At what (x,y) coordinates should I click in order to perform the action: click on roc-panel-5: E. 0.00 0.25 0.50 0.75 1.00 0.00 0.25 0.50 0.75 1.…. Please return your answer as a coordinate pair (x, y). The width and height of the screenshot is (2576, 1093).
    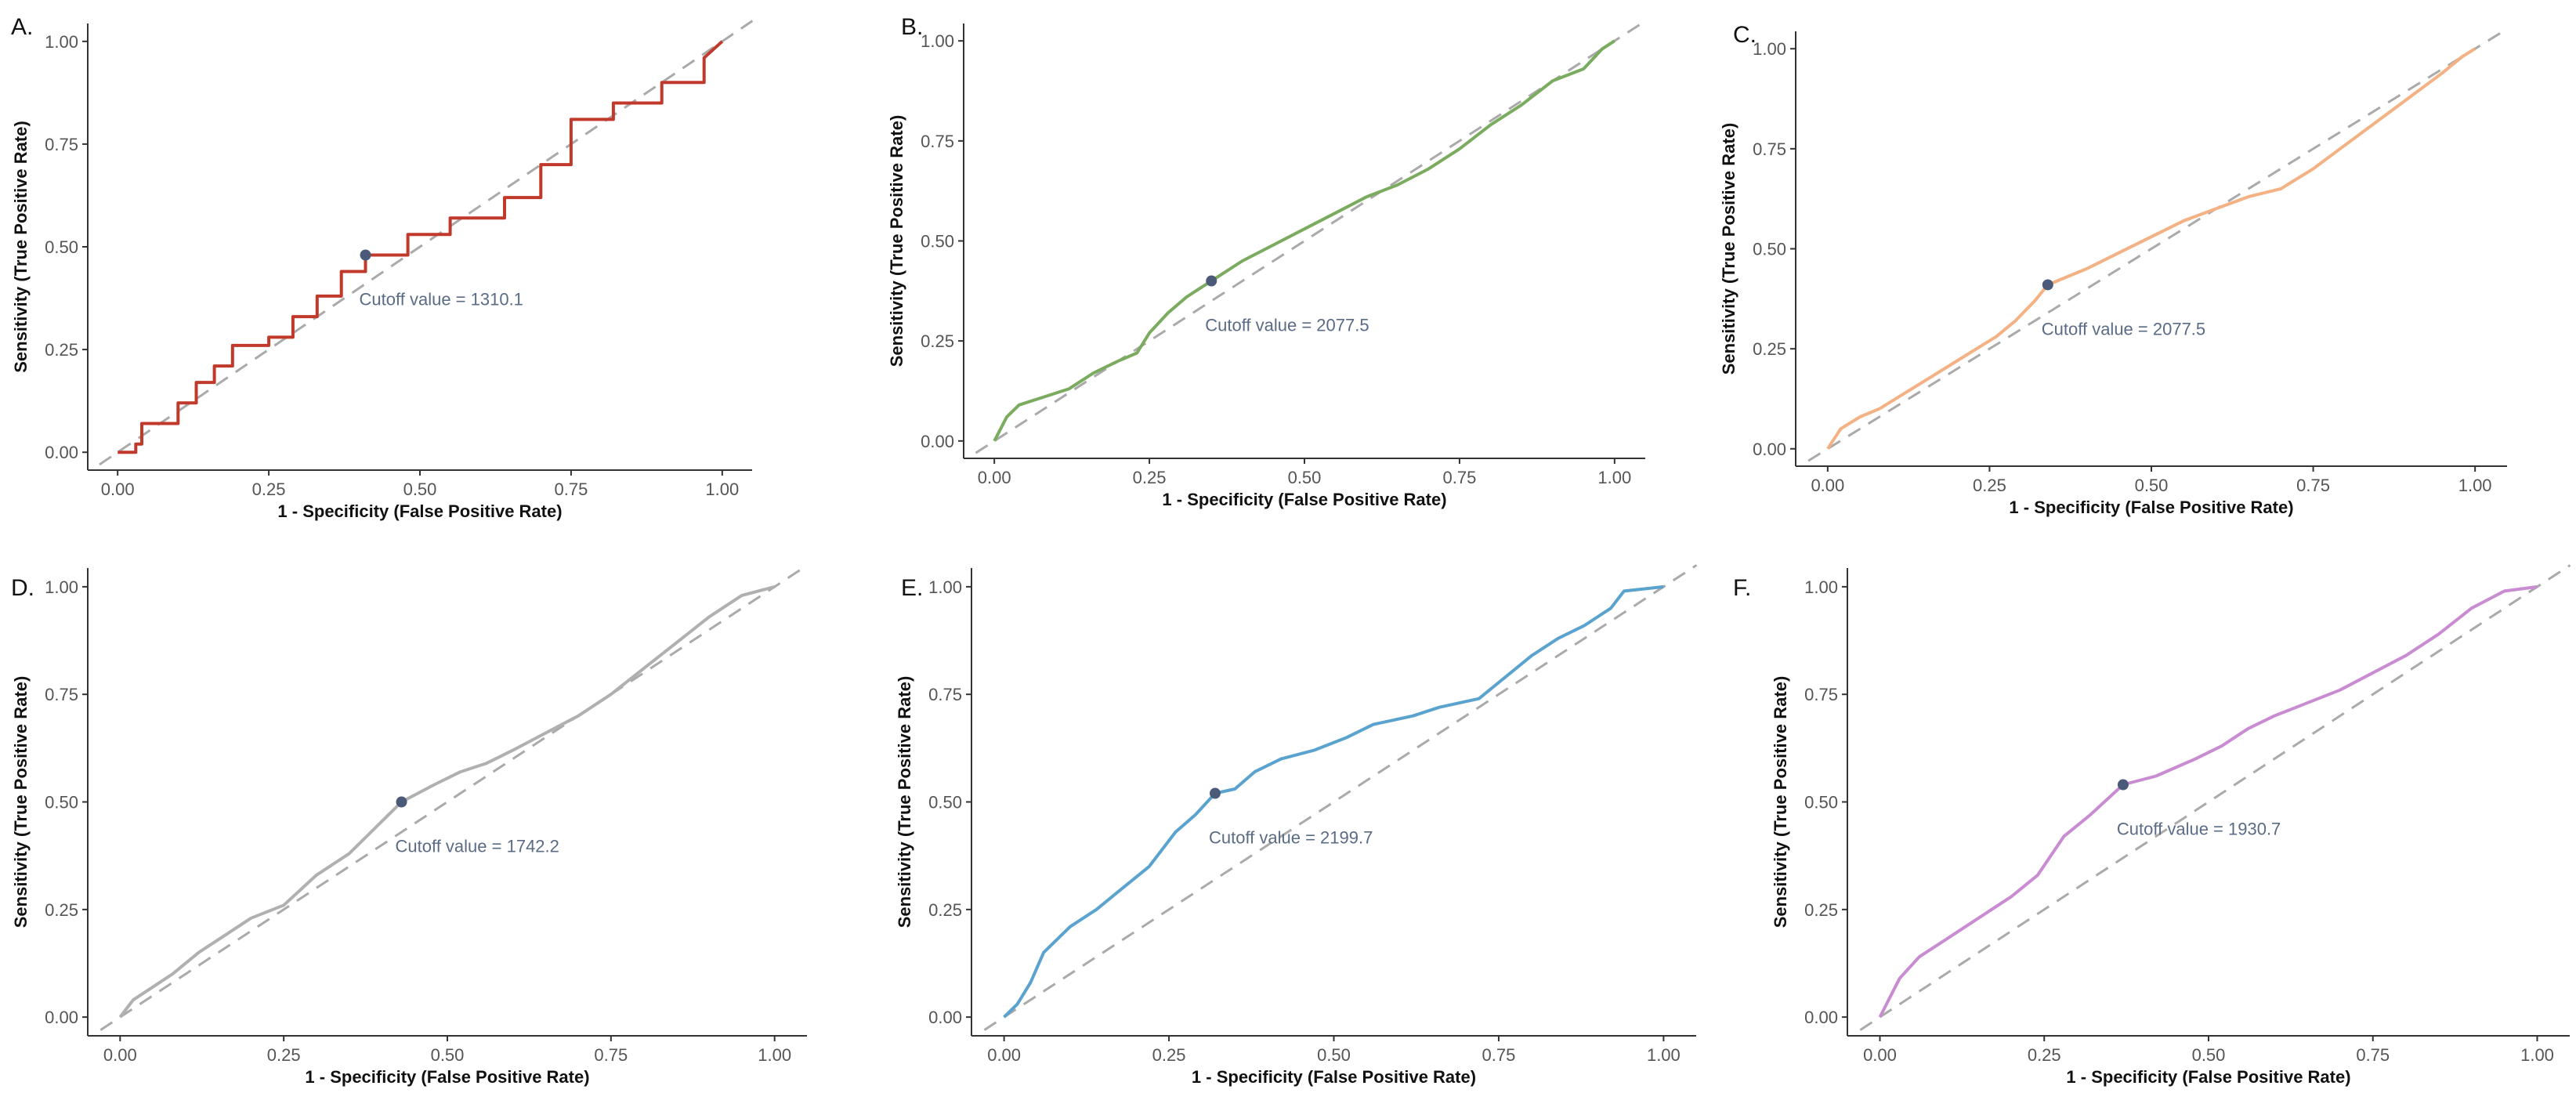
    Looking at the image, I should click on (1296, 825).